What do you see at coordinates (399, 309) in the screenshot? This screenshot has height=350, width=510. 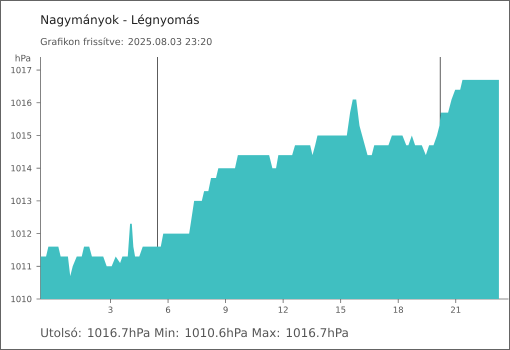 I see `x-tick-label: 18` at bounding box center [399, 309].